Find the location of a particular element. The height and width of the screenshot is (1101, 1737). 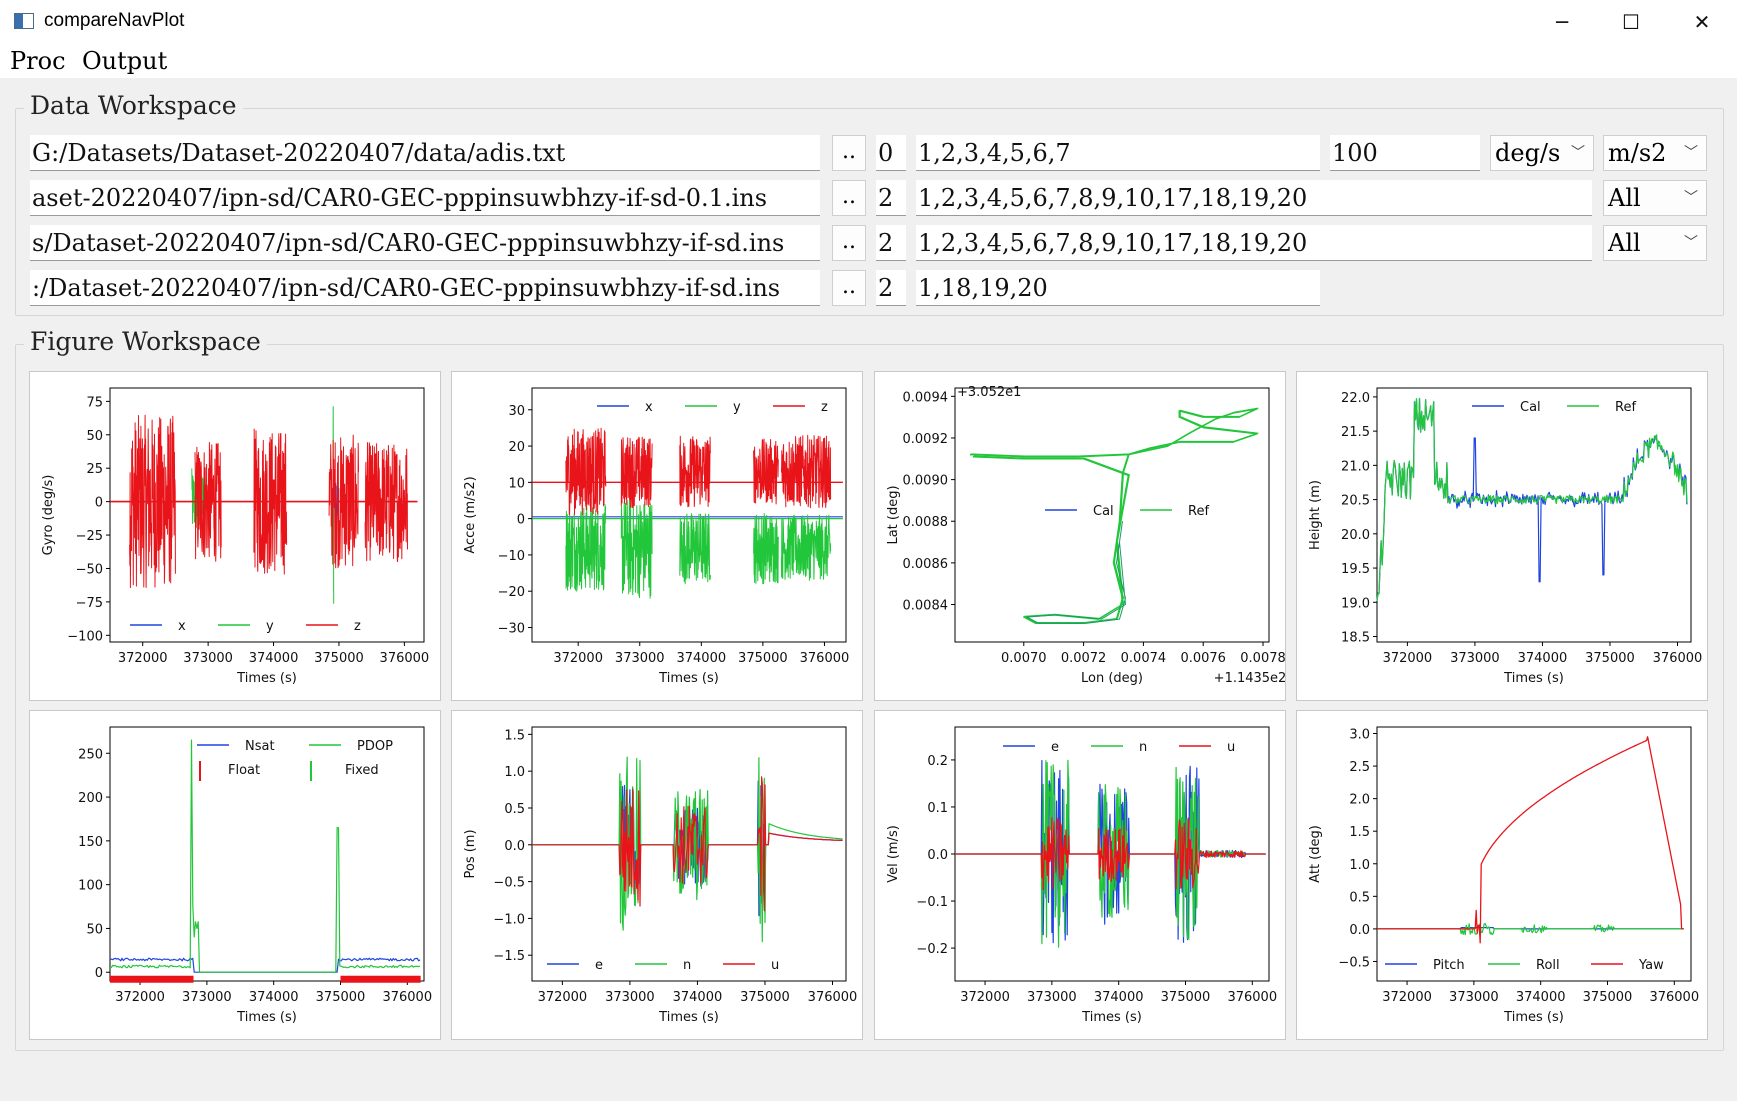

y-tick-label: 21.5 is located at coordinates (1355, 432).